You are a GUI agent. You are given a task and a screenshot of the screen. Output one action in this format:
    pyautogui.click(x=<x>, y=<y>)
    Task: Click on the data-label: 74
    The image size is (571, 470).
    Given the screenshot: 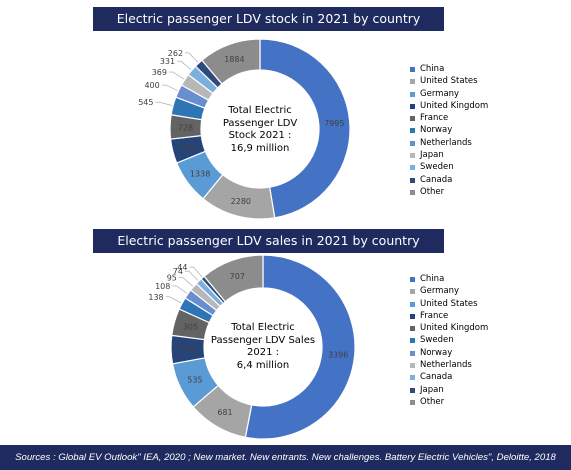 What is the action you would take?
    pyautogui.click(x=178, y=271)
    